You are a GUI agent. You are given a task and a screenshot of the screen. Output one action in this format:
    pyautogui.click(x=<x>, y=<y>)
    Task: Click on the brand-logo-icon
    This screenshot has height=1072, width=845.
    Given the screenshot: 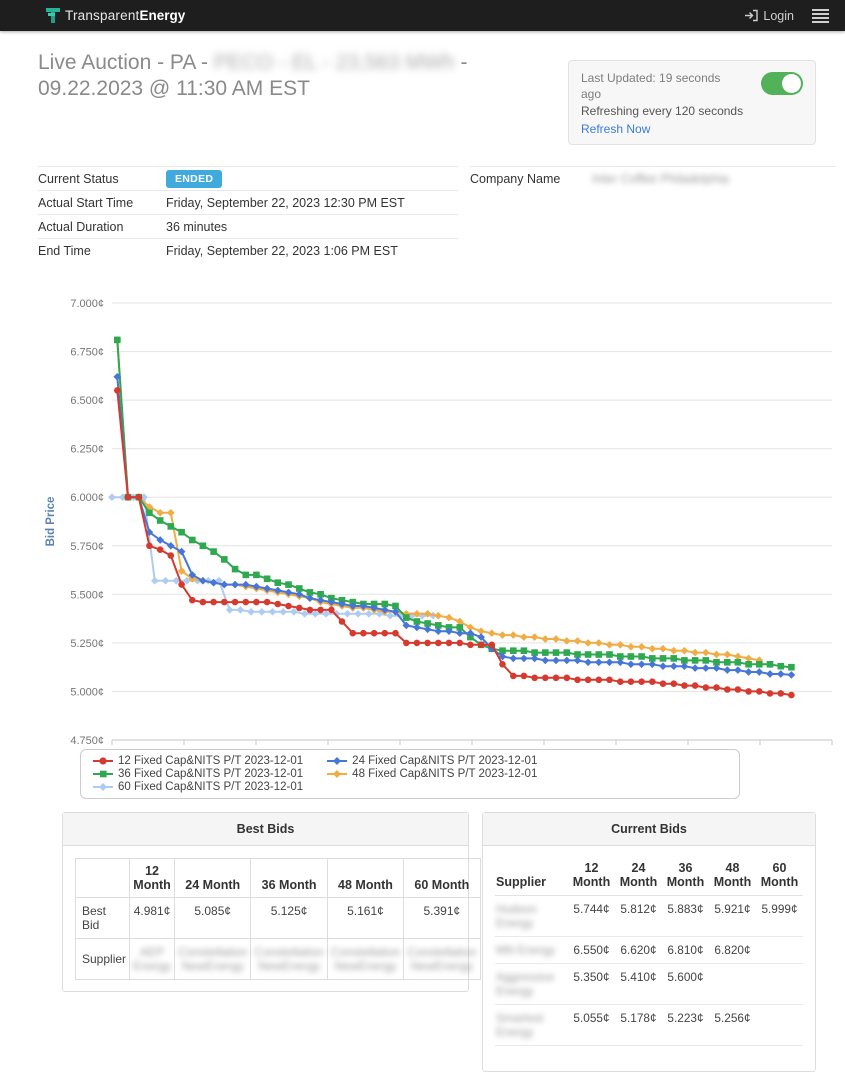 What is the action you would take?
    pyautogui.click(x=53, y=15)
    